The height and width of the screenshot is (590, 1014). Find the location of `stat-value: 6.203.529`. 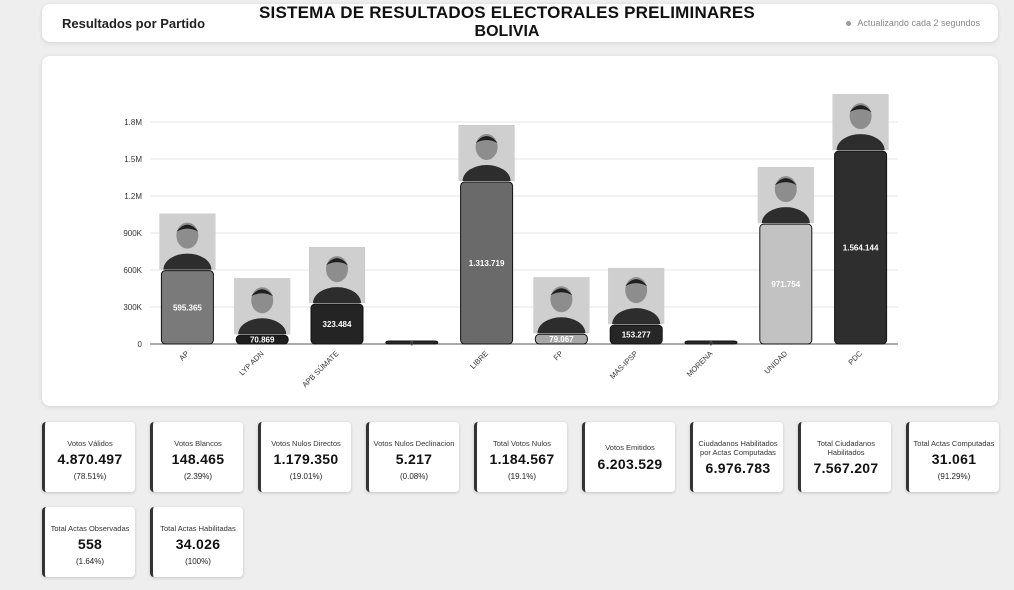

stat-value: 6.203.529 is located at coordinates (630, 463).